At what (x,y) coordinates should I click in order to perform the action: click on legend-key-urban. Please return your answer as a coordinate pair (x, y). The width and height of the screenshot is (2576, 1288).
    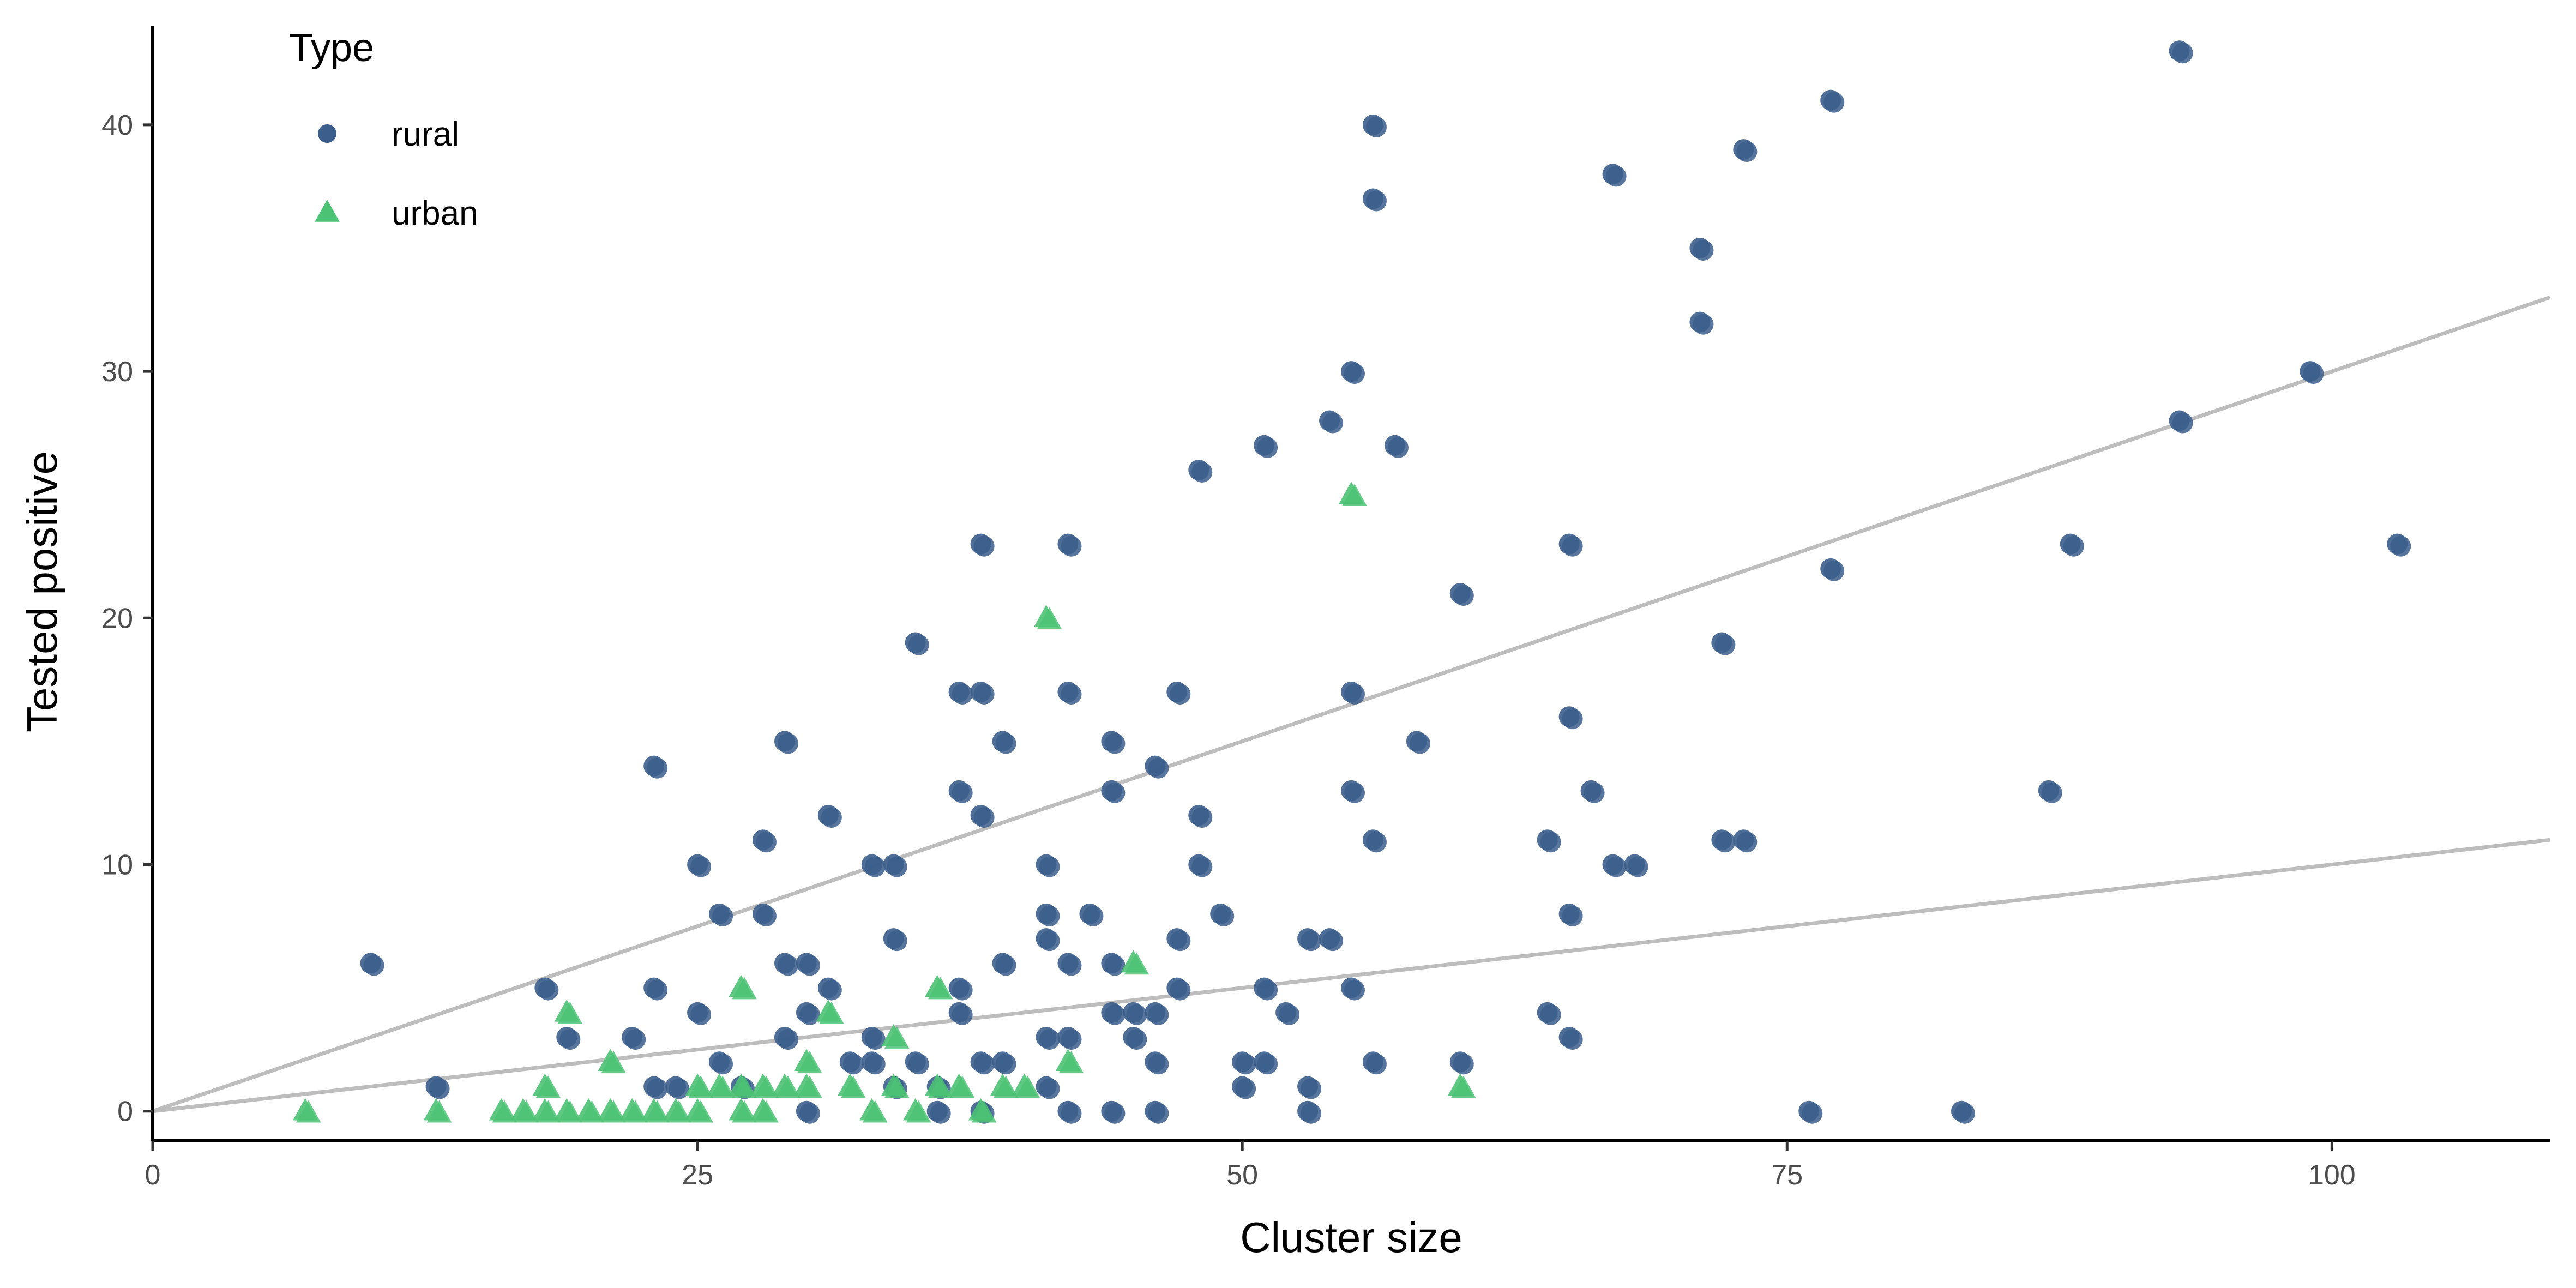
    Looking at the image, I should click on (327, 211).